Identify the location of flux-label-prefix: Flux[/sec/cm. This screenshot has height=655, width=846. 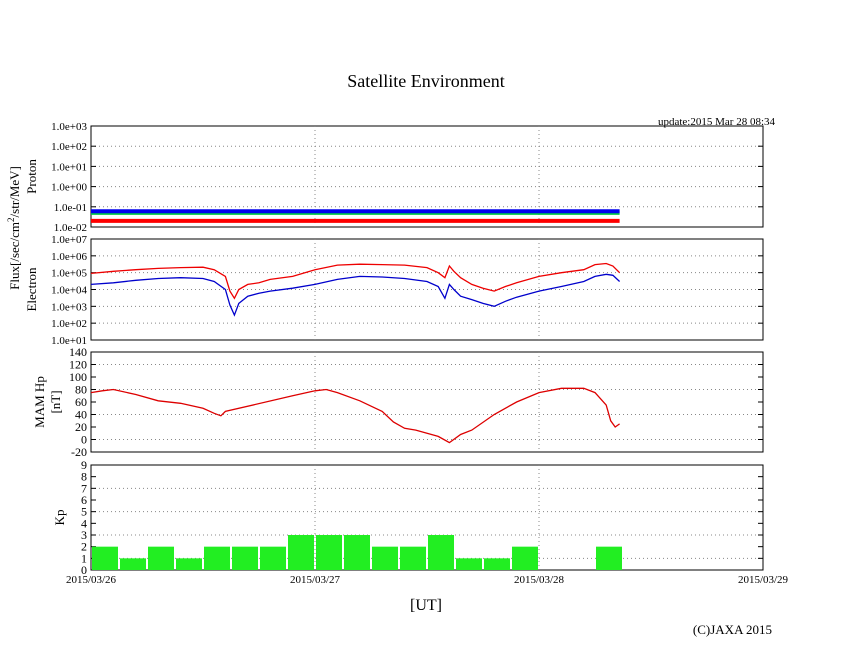
(14, 256).